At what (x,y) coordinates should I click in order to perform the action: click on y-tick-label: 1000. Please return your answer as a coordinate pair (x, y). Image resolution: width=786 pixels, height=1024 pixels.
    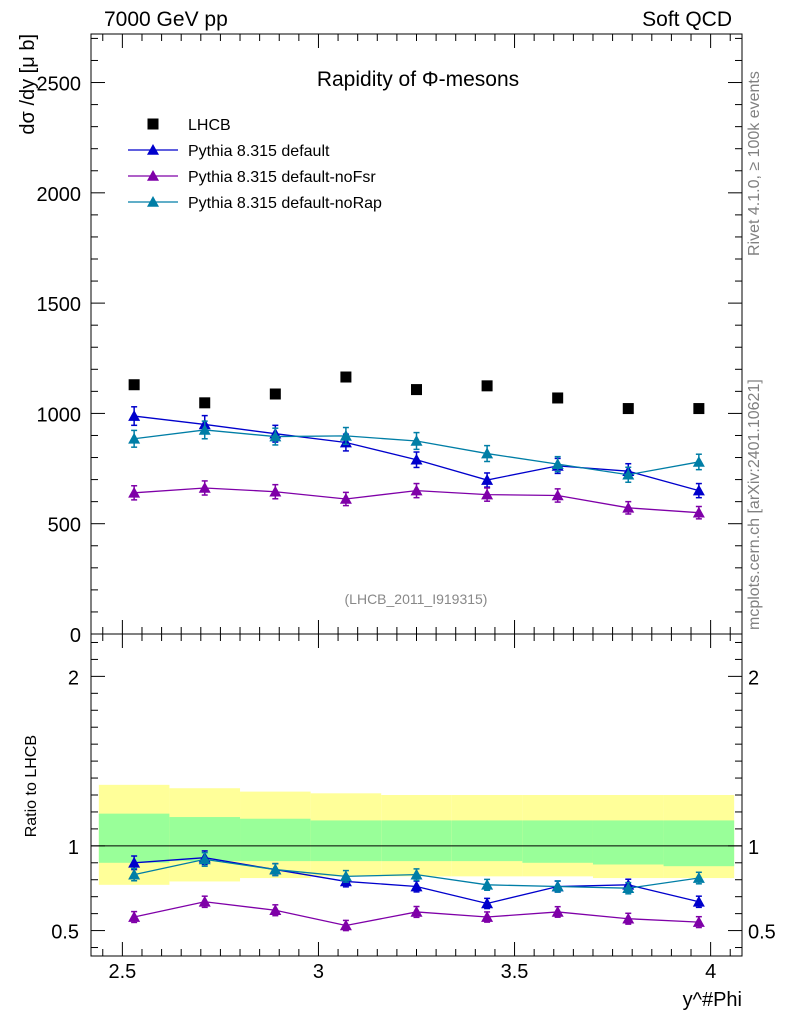
    Looking at the image, I should click on (59, 415).